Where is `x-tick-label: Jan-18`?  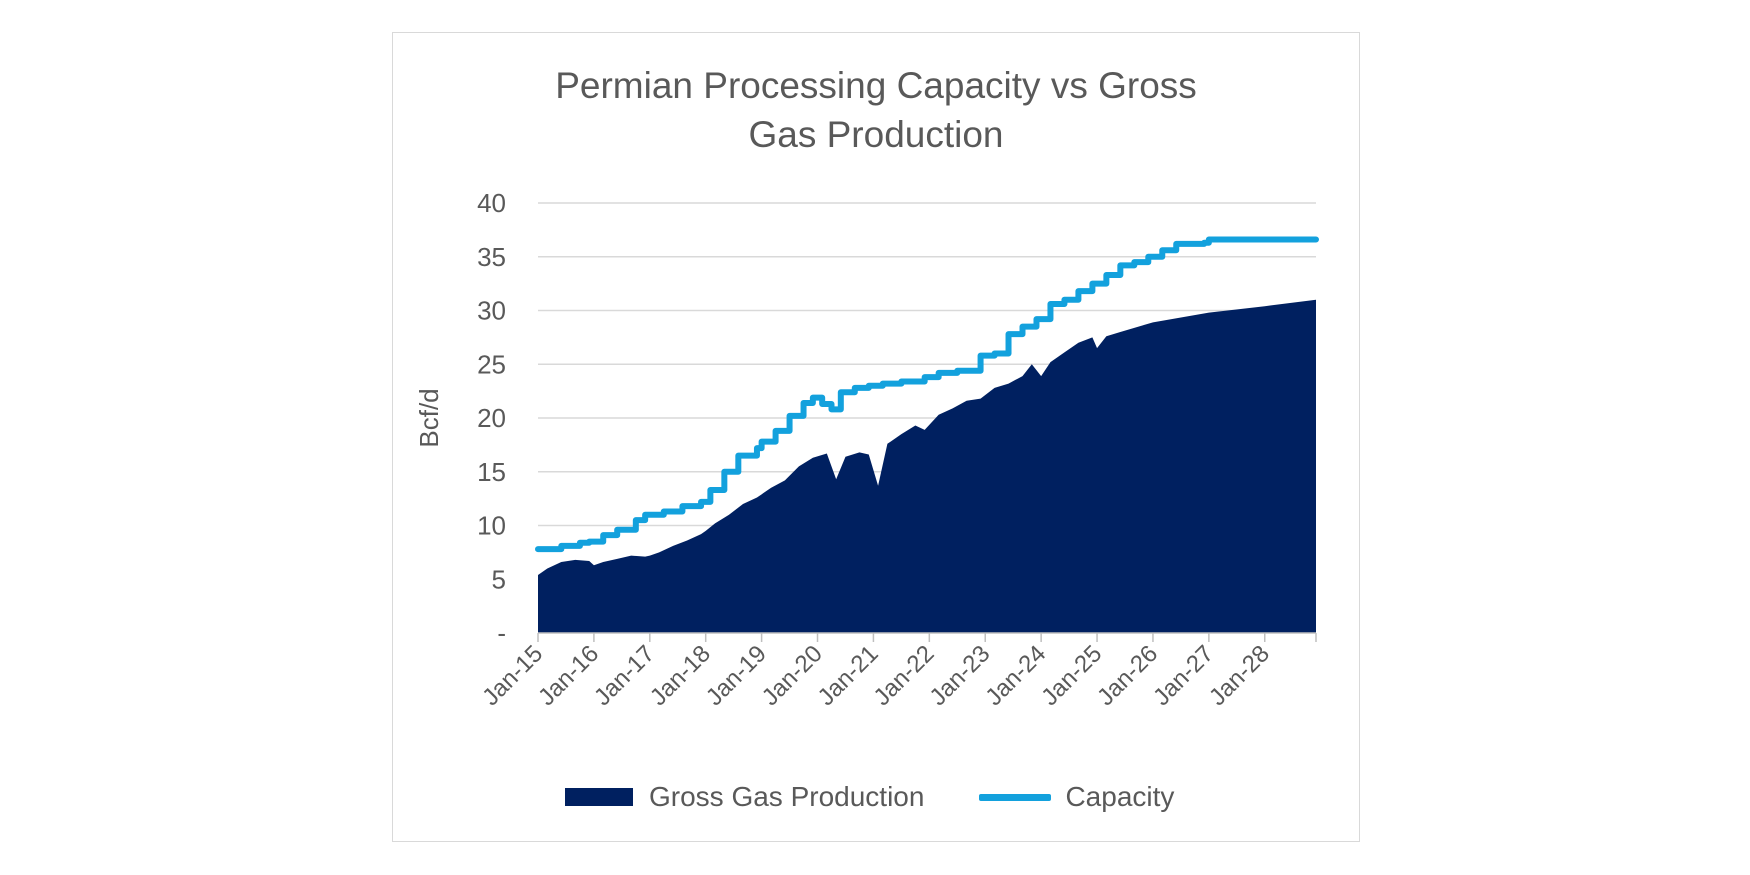 x-tick-label: Jan-18 is located at coordinates (680, 675).